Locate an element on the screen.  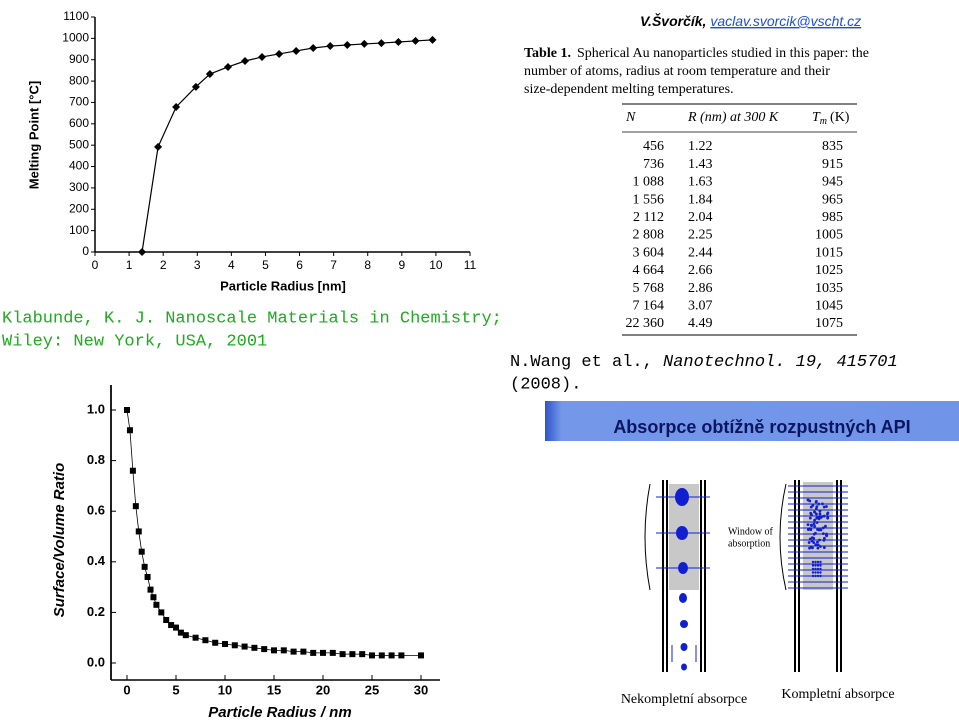
table-cell: 985 is located at coordinates (832, 217).